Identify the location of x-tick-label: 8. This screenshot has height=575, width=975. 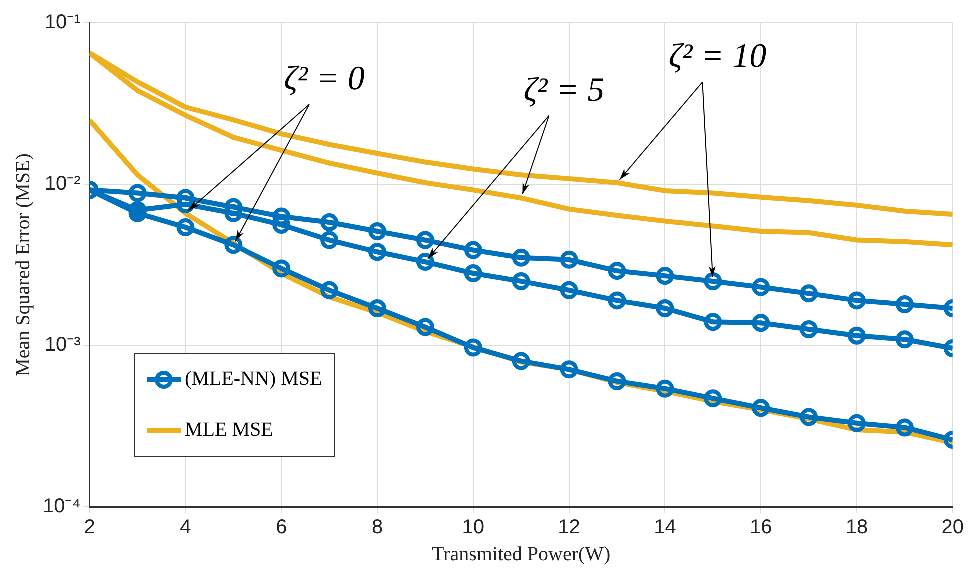
(378, 527).